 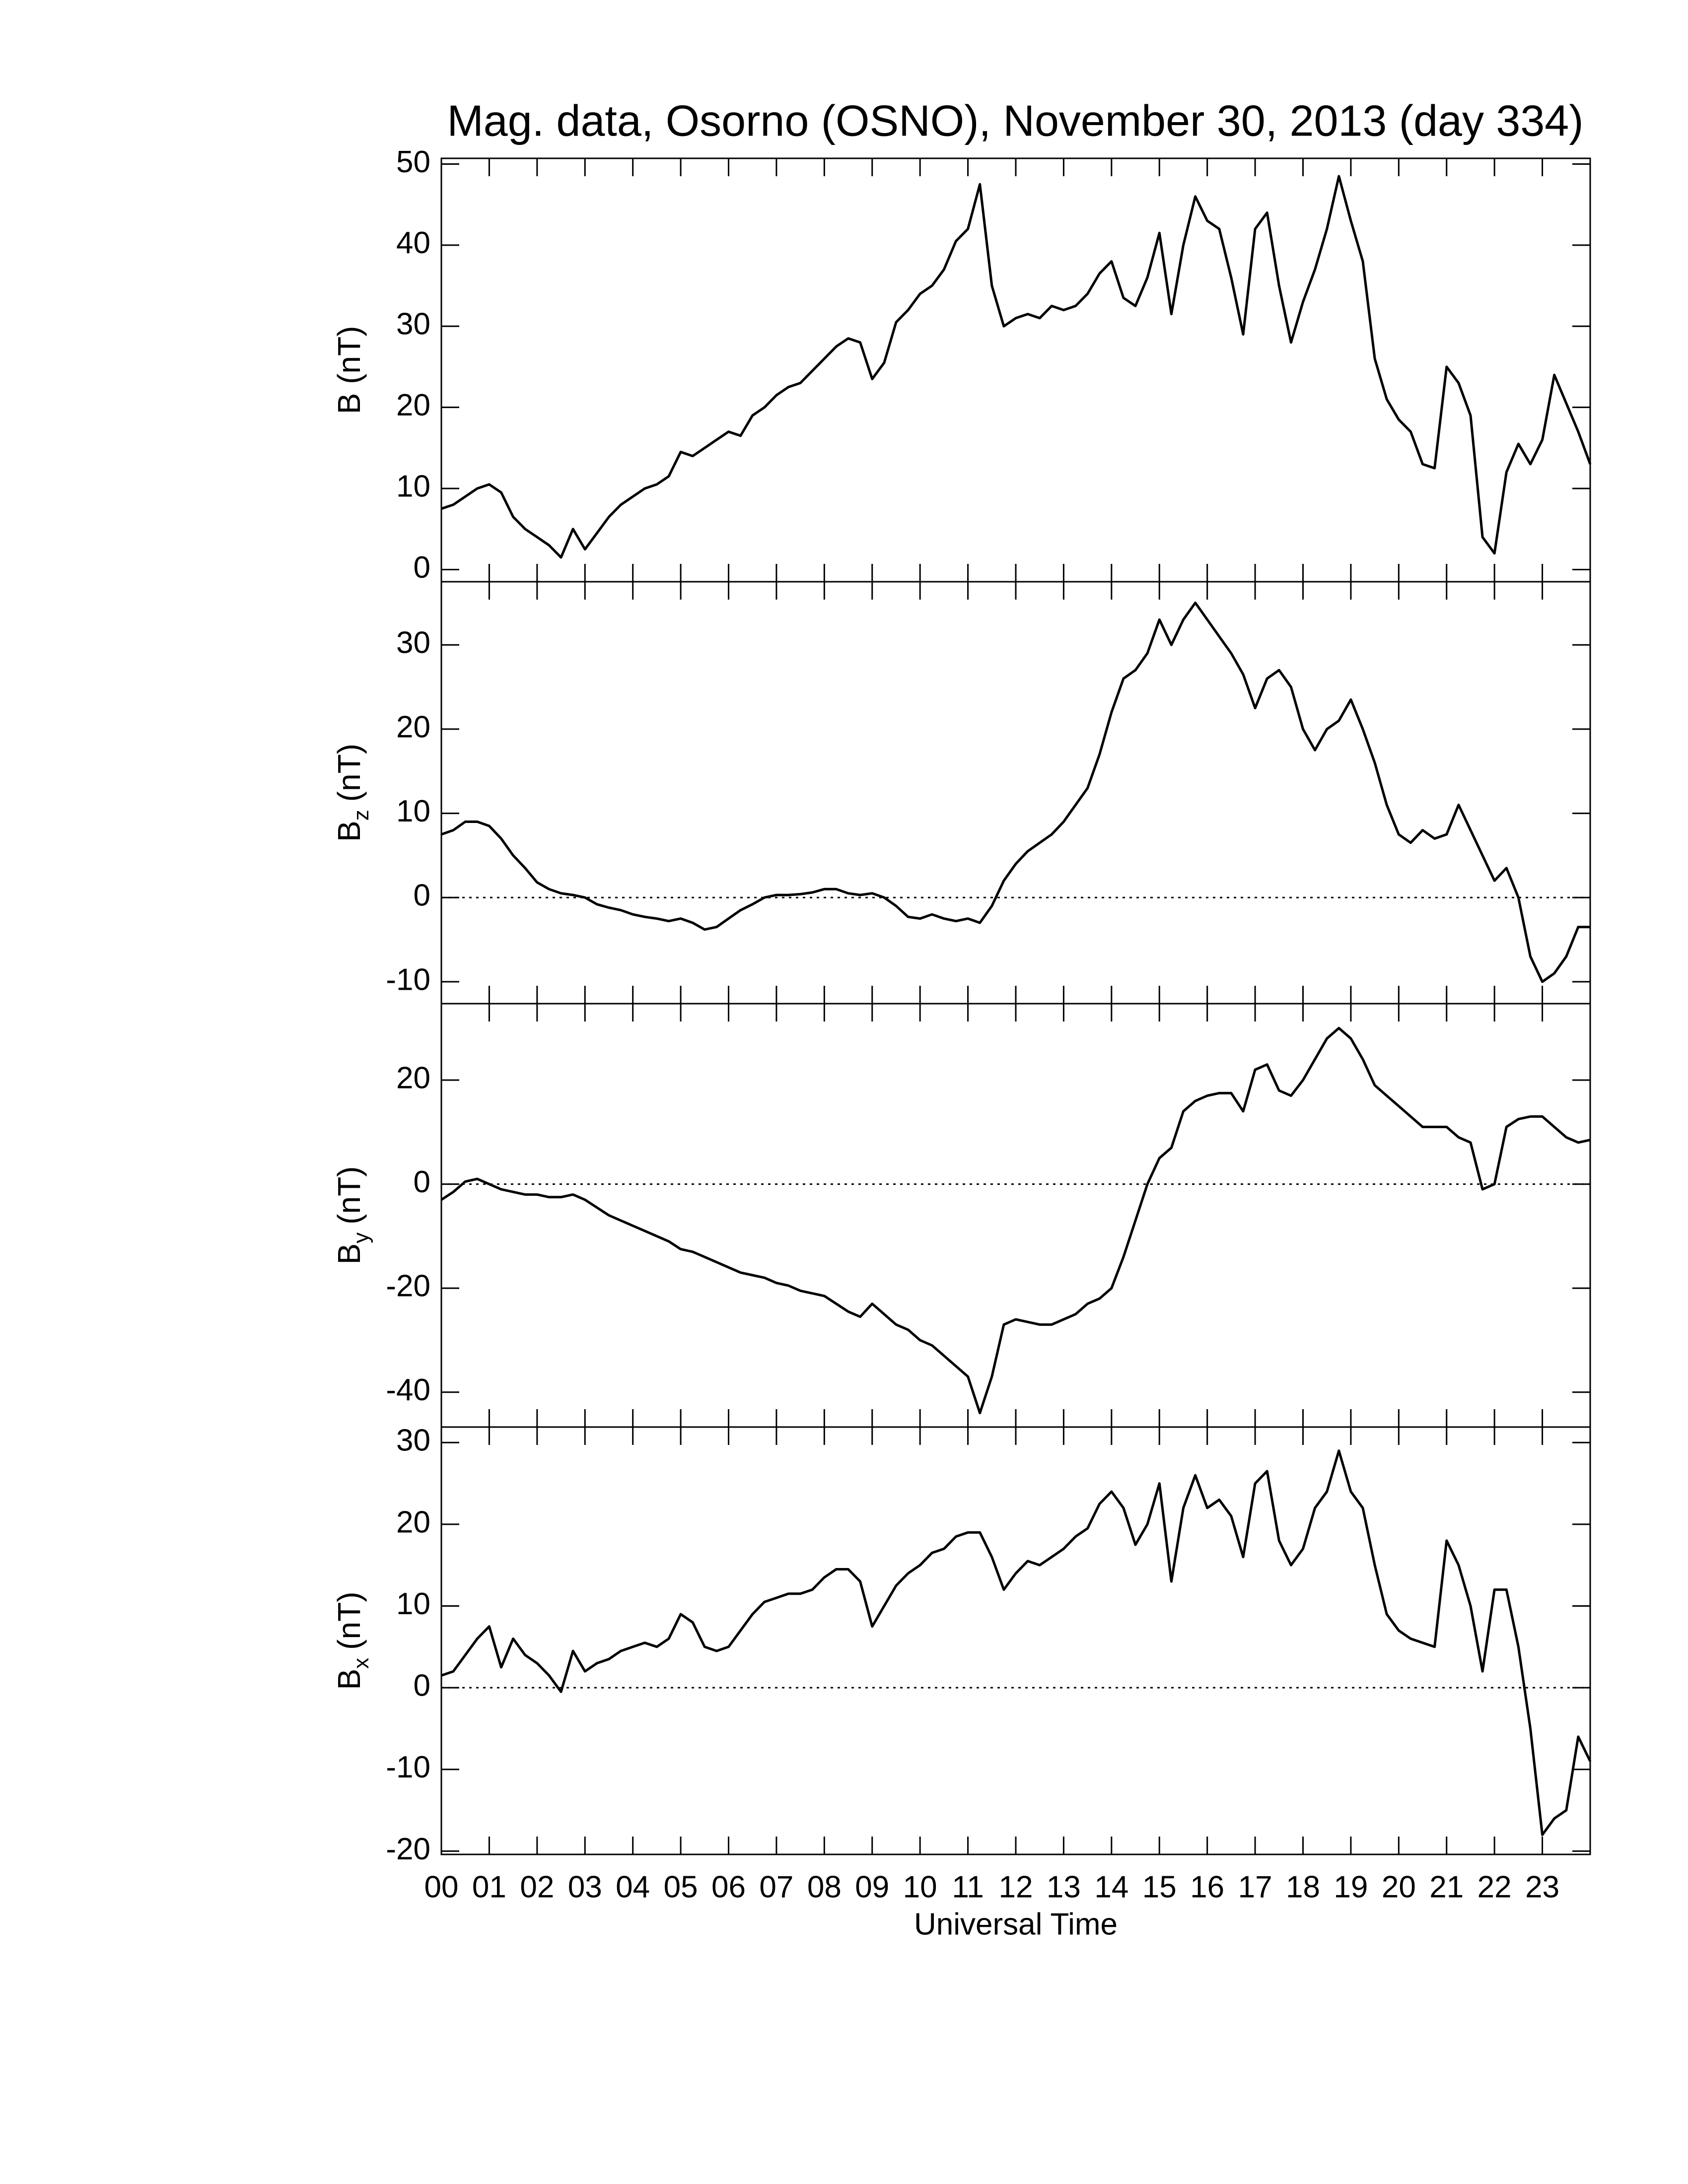 I want to click on x-tick-label: 07, so click(x=776, y=1887).